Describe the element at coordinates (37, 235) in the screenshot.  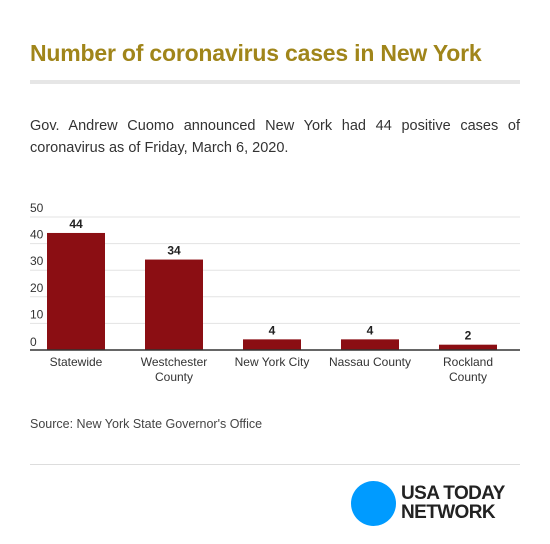
I see `y-tick-label: 40` at that location.